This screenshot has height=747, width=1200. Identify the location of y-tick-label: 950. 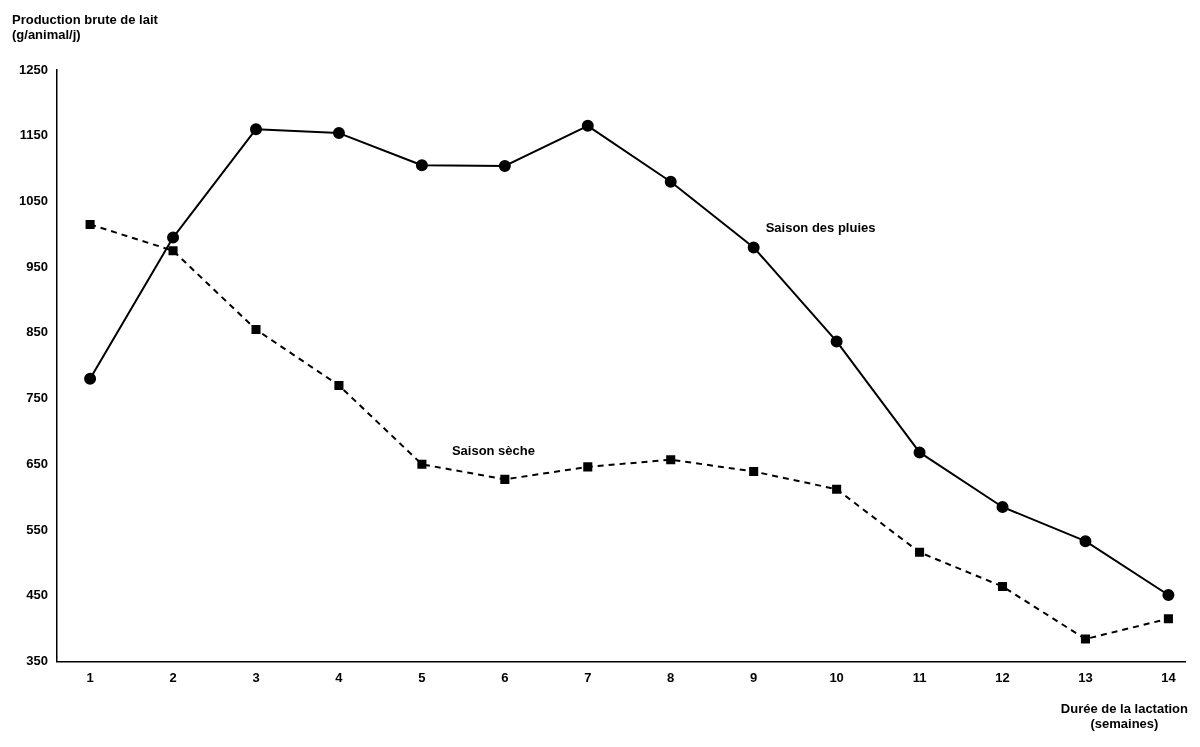
(37, 266).